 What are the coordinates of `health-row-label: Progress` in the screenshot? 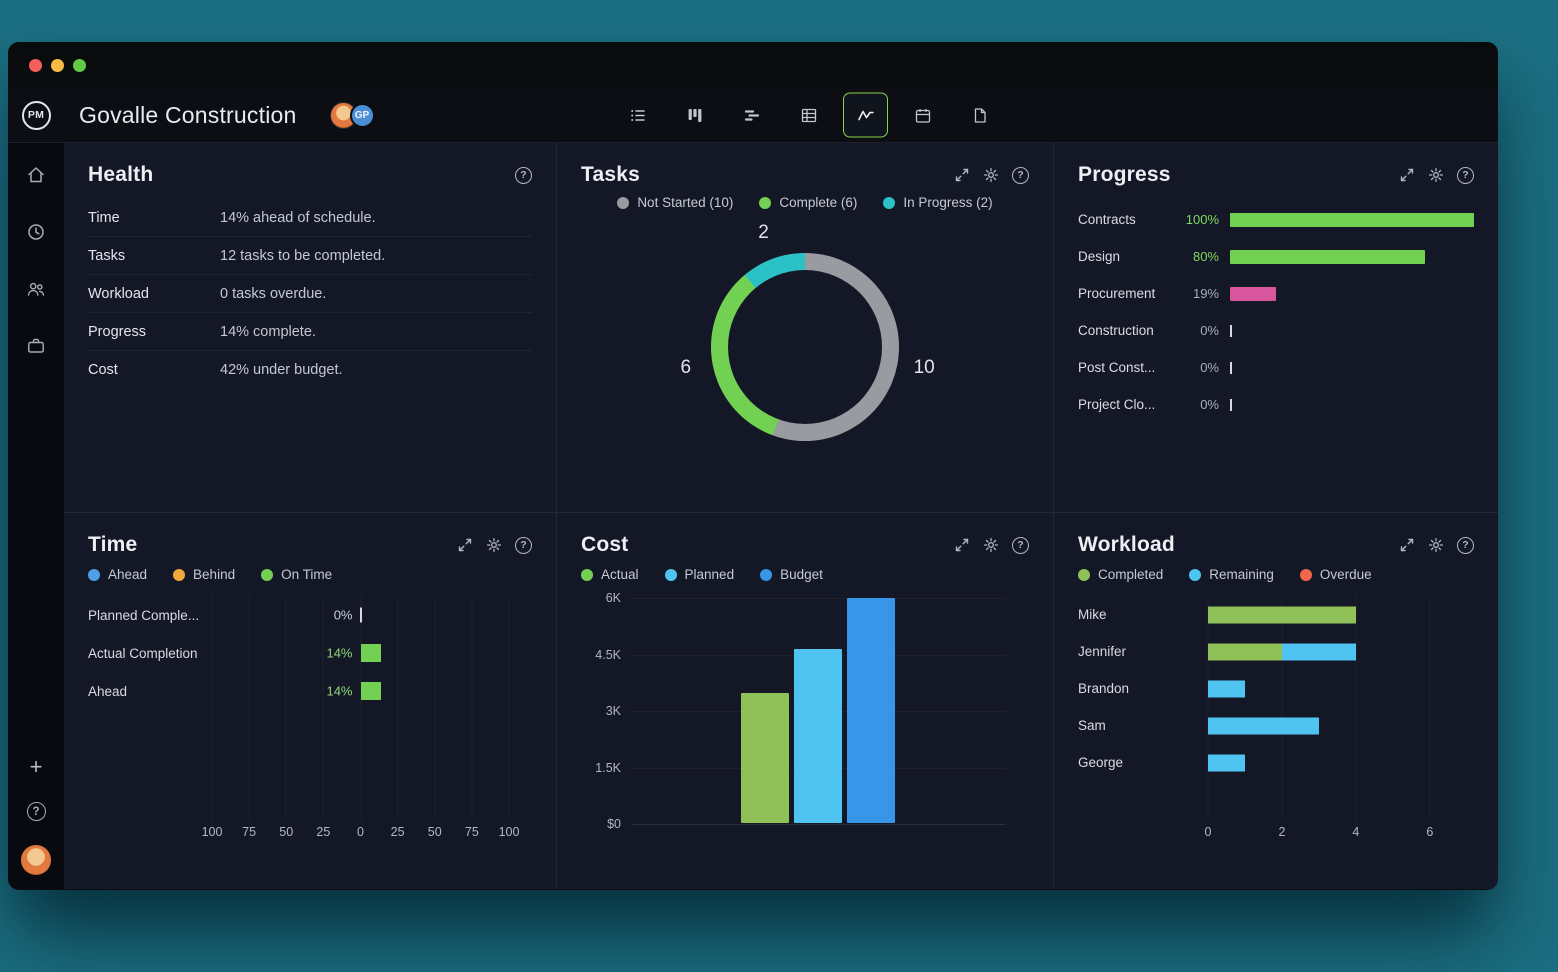 It's located at (117, 331).